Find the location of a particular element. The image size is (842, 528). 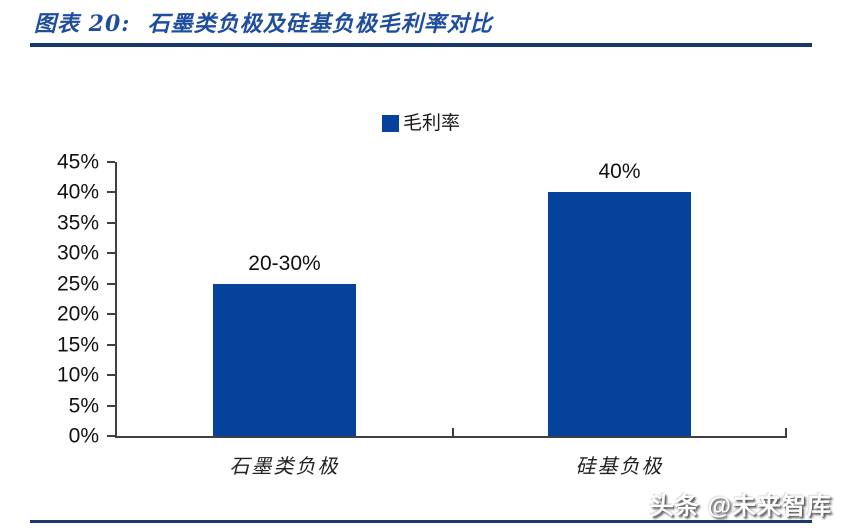

legend-label: 毛利率 is located at coordinates (431, 123).